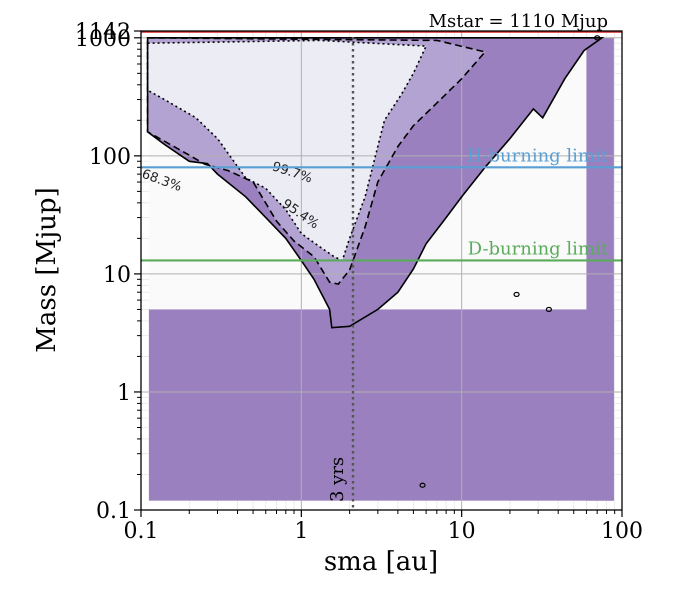 The image size is (700, 600). Describe the element at coordinates (622, 531) in the screenshot. I see `x-tick-label: 100` at that location.